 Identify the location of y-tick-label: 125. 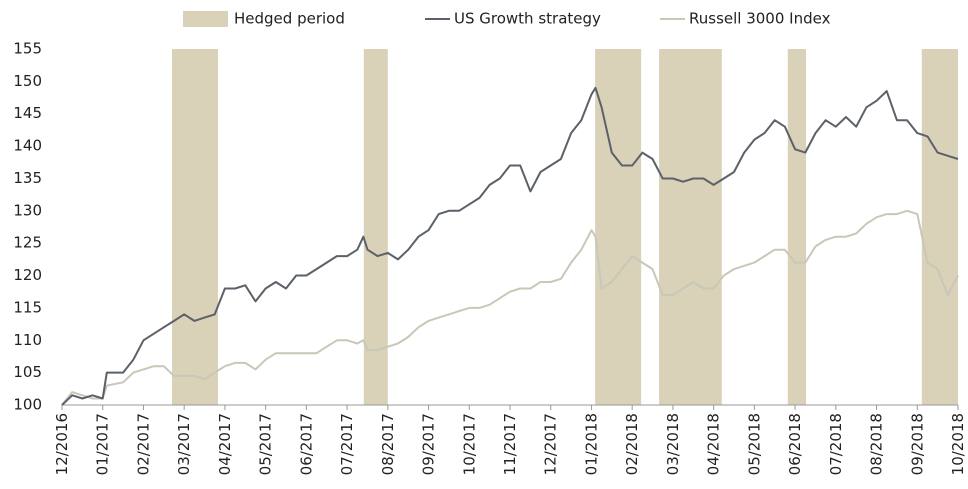
(27, 243).